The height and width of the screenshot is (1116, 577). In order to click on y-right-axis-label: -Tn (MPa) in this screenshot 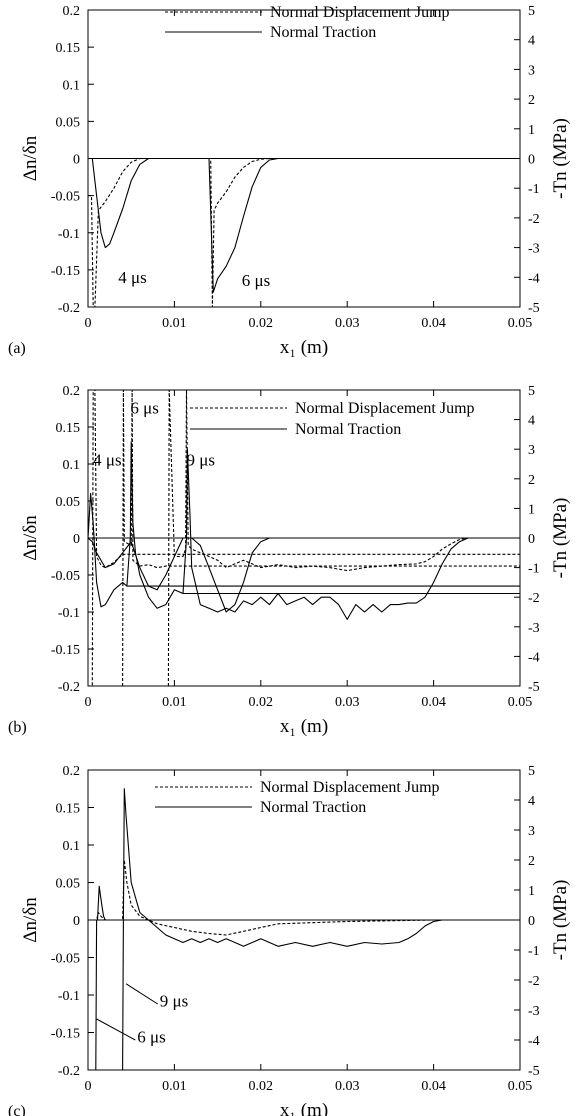, I will do `click(560, 538)`.